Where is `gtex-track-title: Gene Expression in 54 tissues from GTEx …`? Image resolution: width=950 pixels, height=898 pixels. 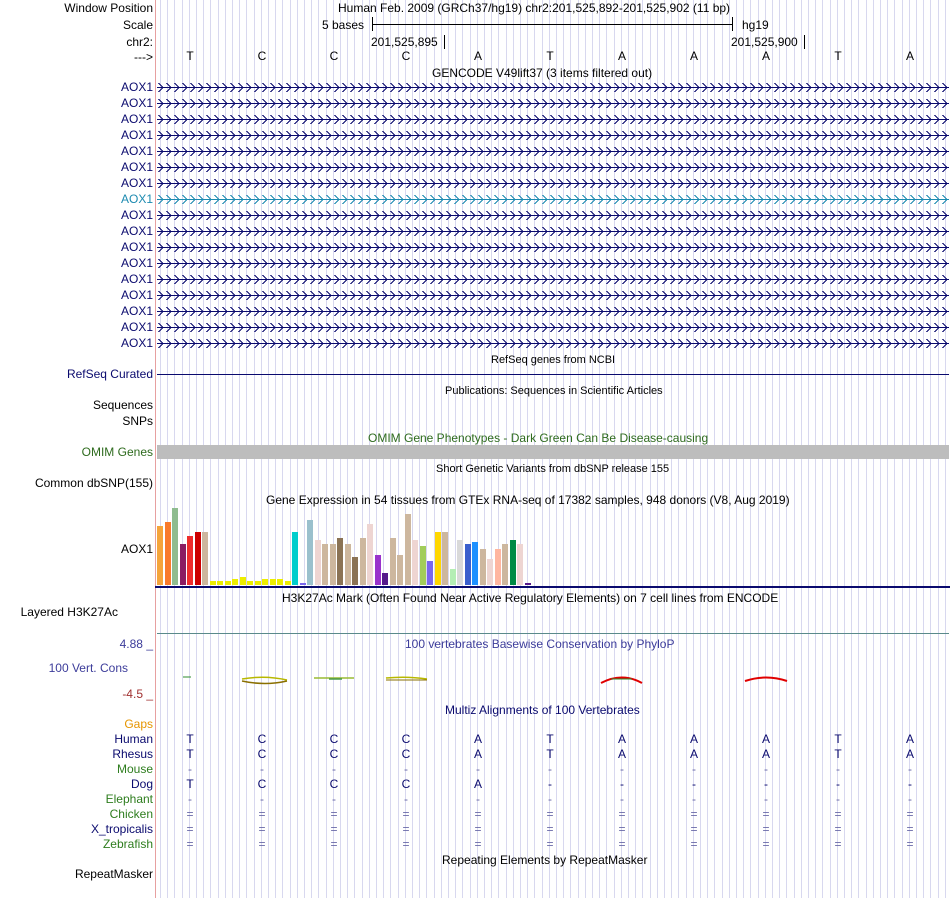
gtex-track-title: Gene Expression in 54 tissues from GTEx … is located at coordinates (528, 500).